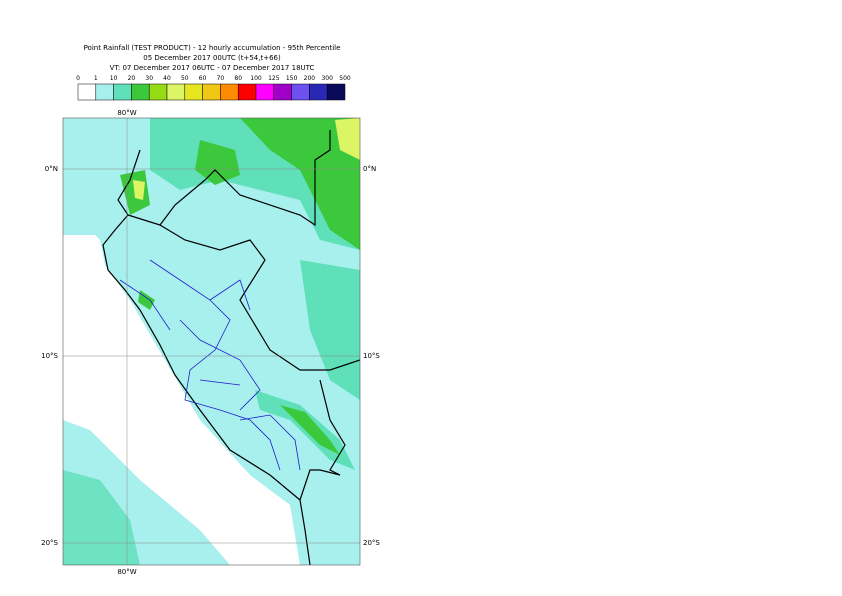 The height and width of the screenshot is (596, 842). Describe the element at coordinates (292, 78) in the screenshot. I see `legend-label: 150` at that location.